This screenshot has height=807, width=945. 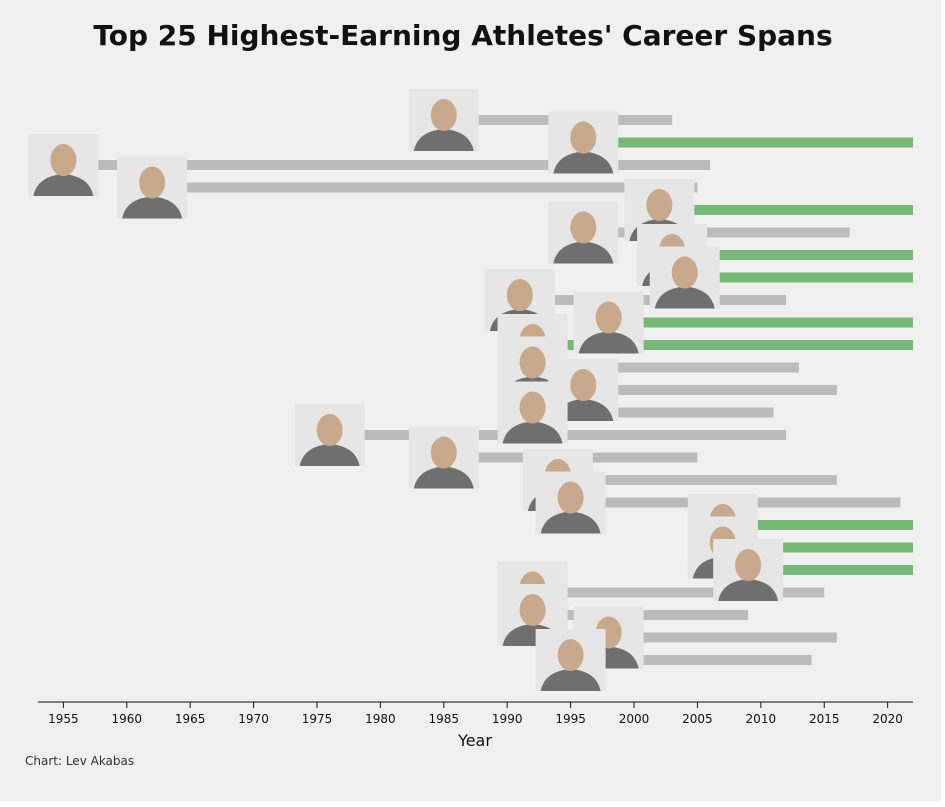 I want to click on x-tick-label: 2000, so click(x=634, y=719).